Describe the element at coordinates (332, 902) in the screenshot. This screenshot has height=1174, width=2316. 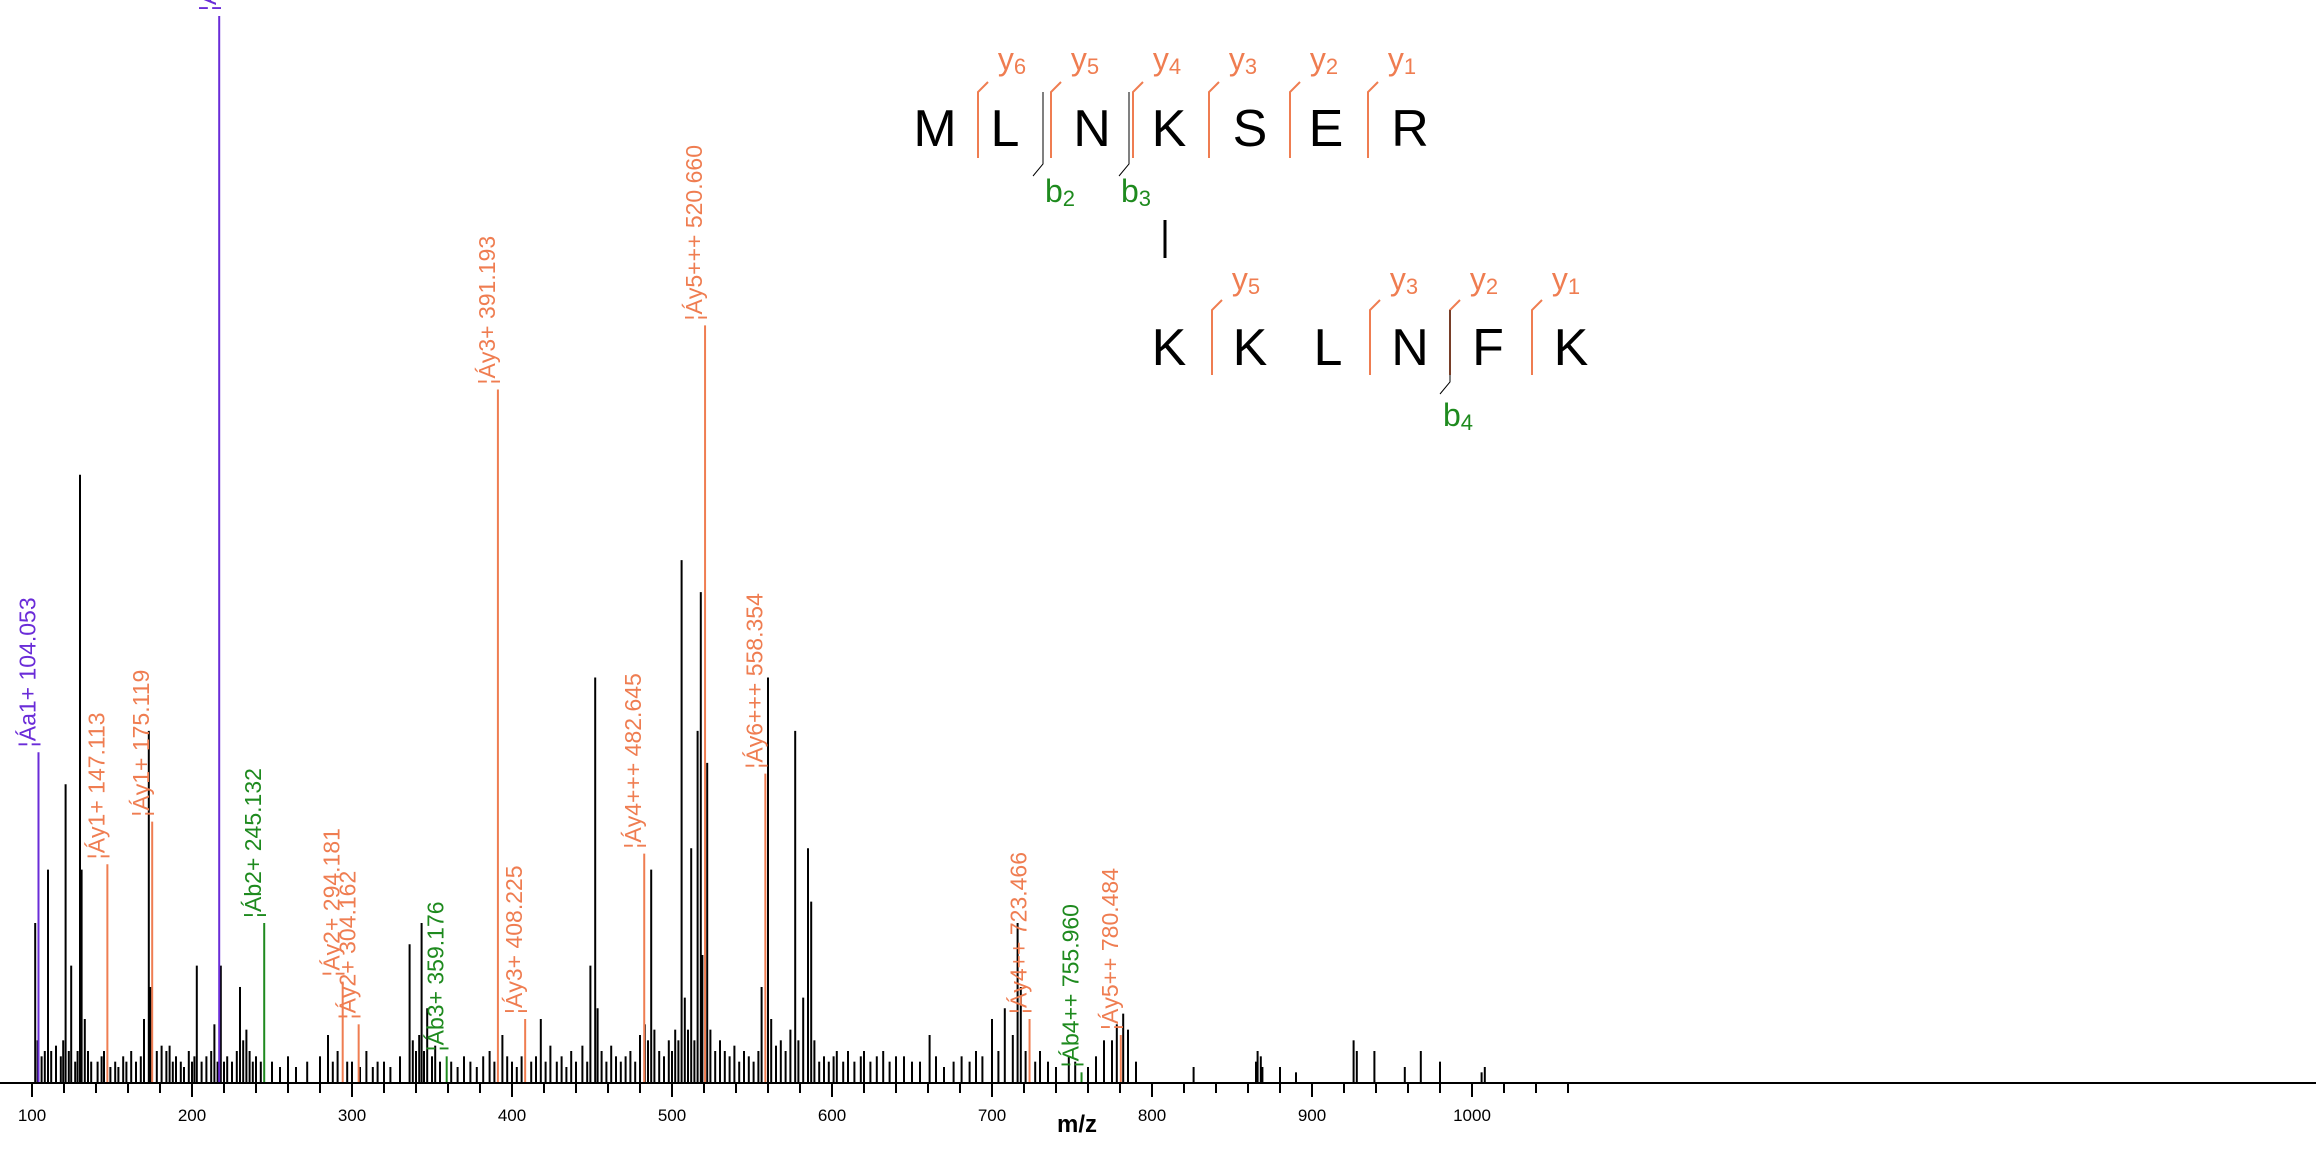
I see `ion-label-y: ¦Áy2+ 294.181` at that location.